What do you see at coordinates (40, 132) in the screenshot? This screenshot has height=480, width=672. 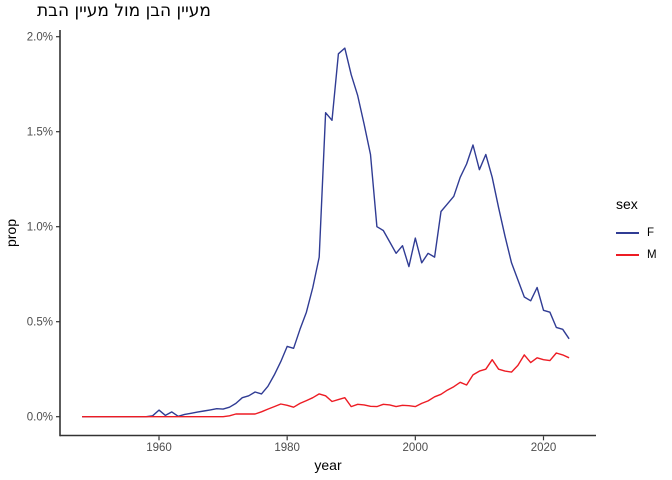 I see `y-tick-label: 1.5%` at bounding box center [40, 132].